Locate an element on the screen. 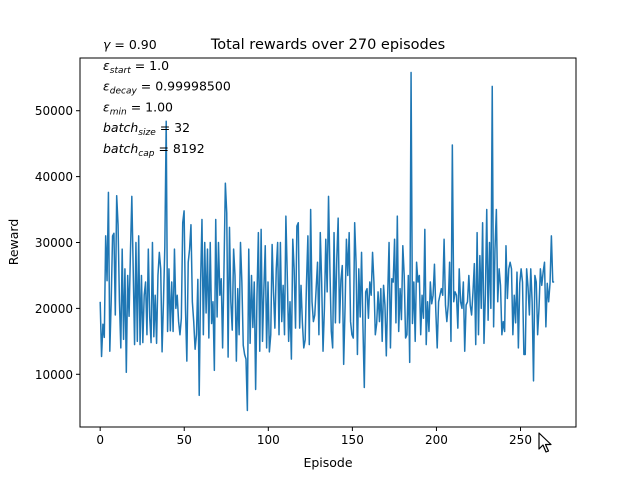 Image resolution: width=640 pixels, height=480 pixels. annotation-line: εstart = 1.0 is located at coordinates (136, 67).